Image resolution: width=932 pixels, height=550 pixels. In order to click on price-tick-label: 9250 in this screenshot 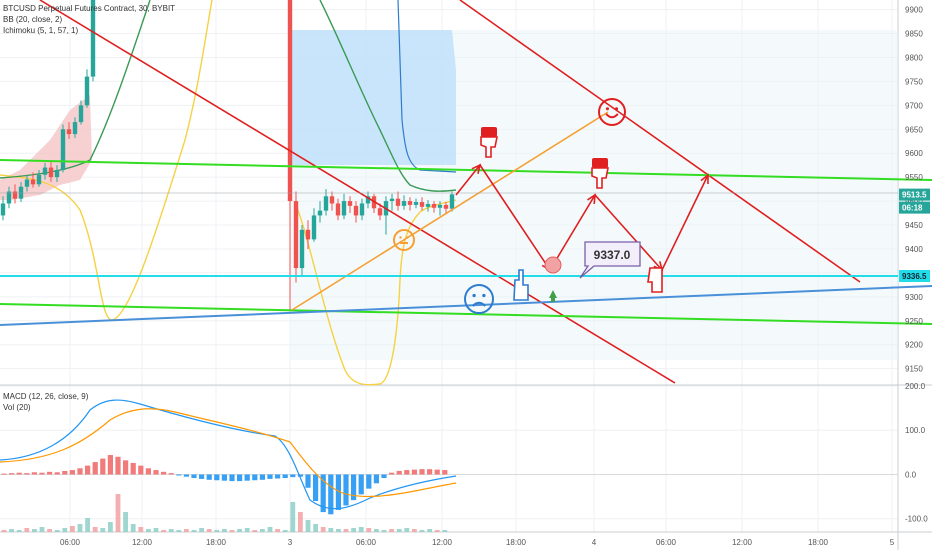, I will do `click(914, 321)`.